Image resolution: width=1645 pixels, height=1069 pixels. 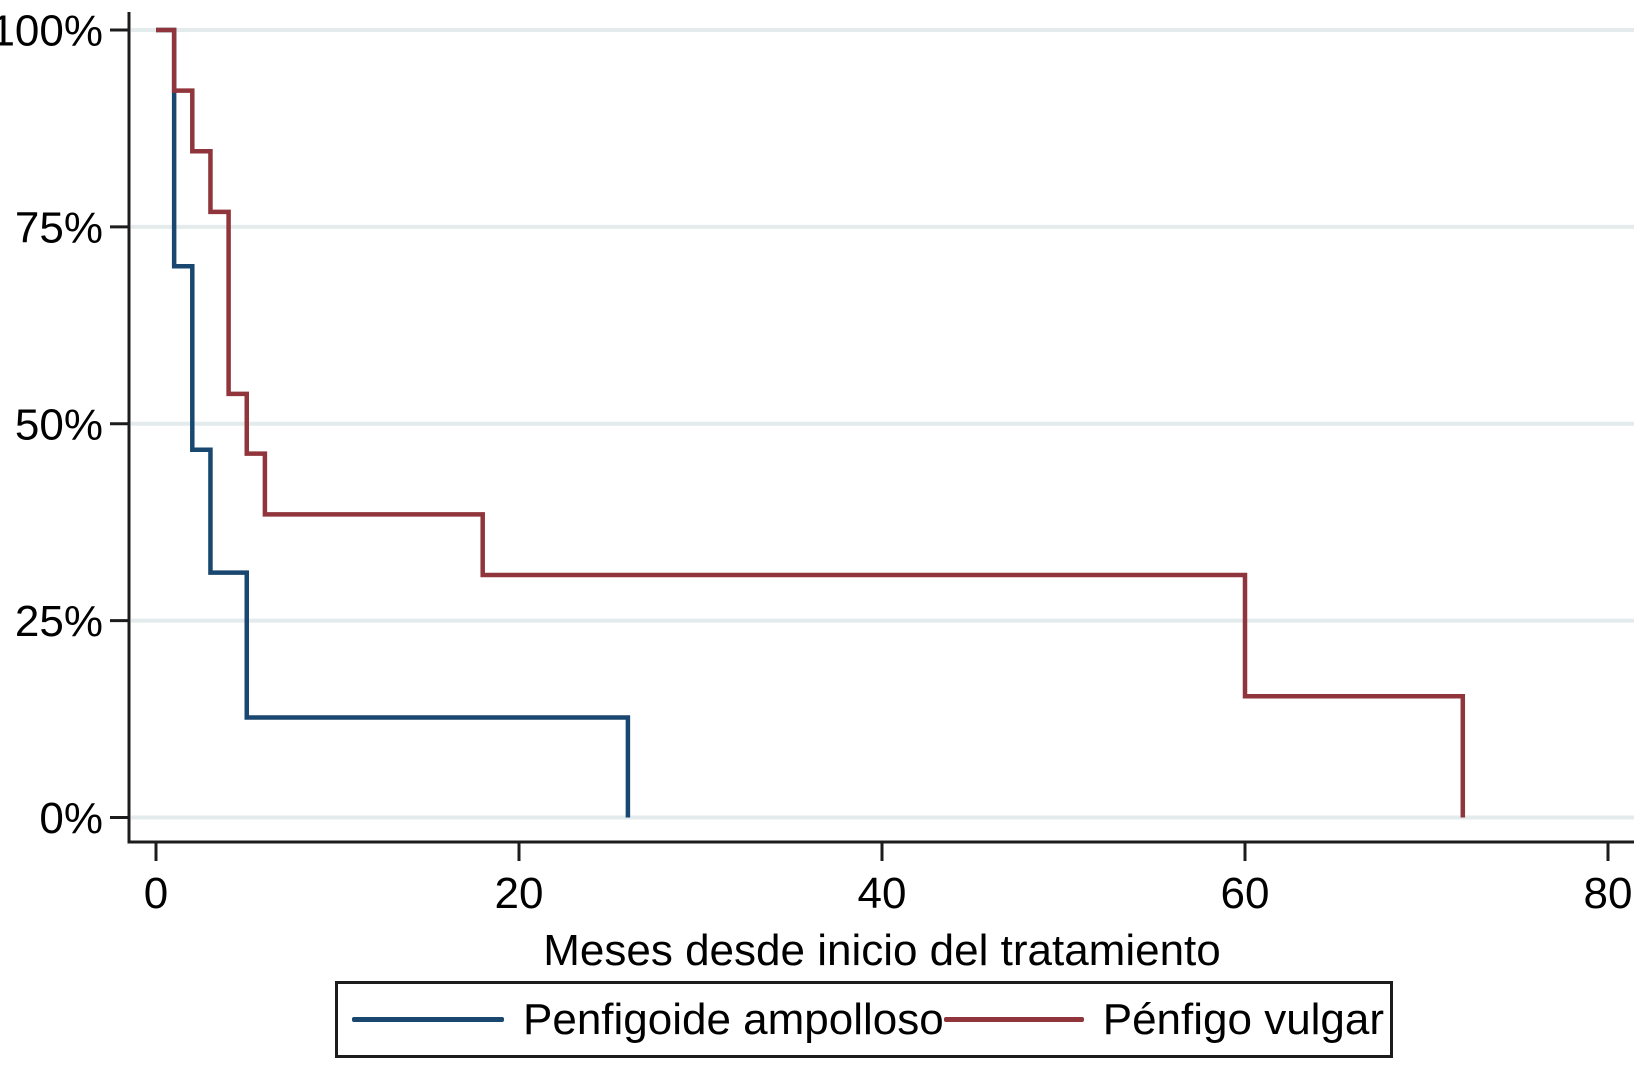 I want to click on x-tick-label: 80, so click(x=1608, y=893).